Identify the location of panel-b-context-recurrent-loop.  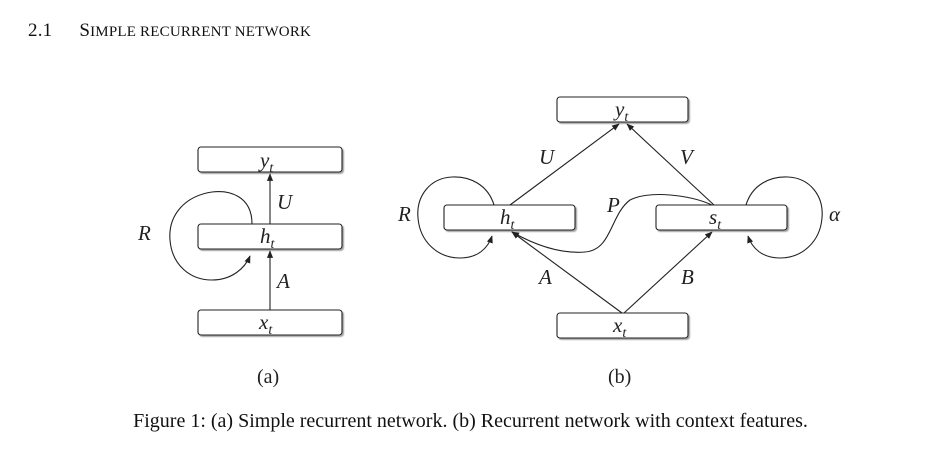
(784, 217).